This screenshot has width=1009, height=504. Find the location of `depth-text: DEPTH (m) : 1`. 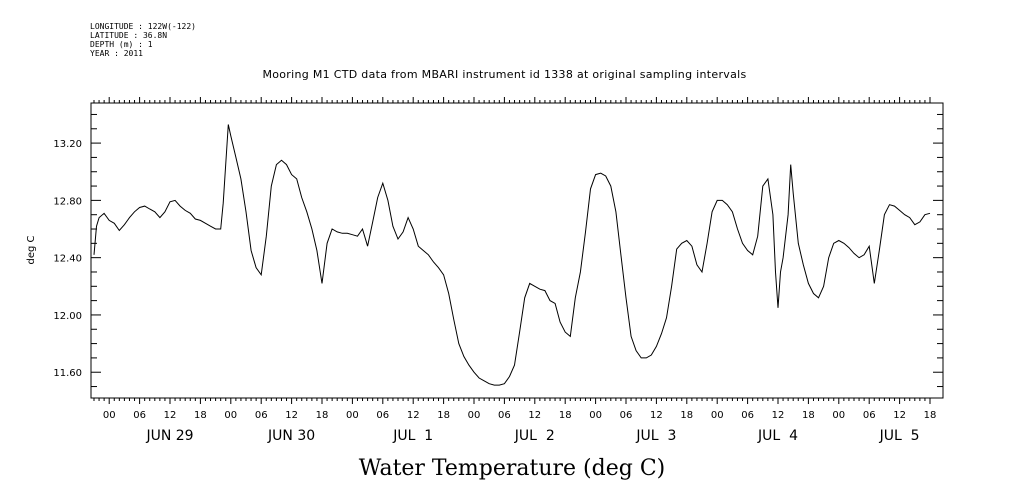

depth-text: DEPTH (m) : 1 is located at coordinates (121, 44).